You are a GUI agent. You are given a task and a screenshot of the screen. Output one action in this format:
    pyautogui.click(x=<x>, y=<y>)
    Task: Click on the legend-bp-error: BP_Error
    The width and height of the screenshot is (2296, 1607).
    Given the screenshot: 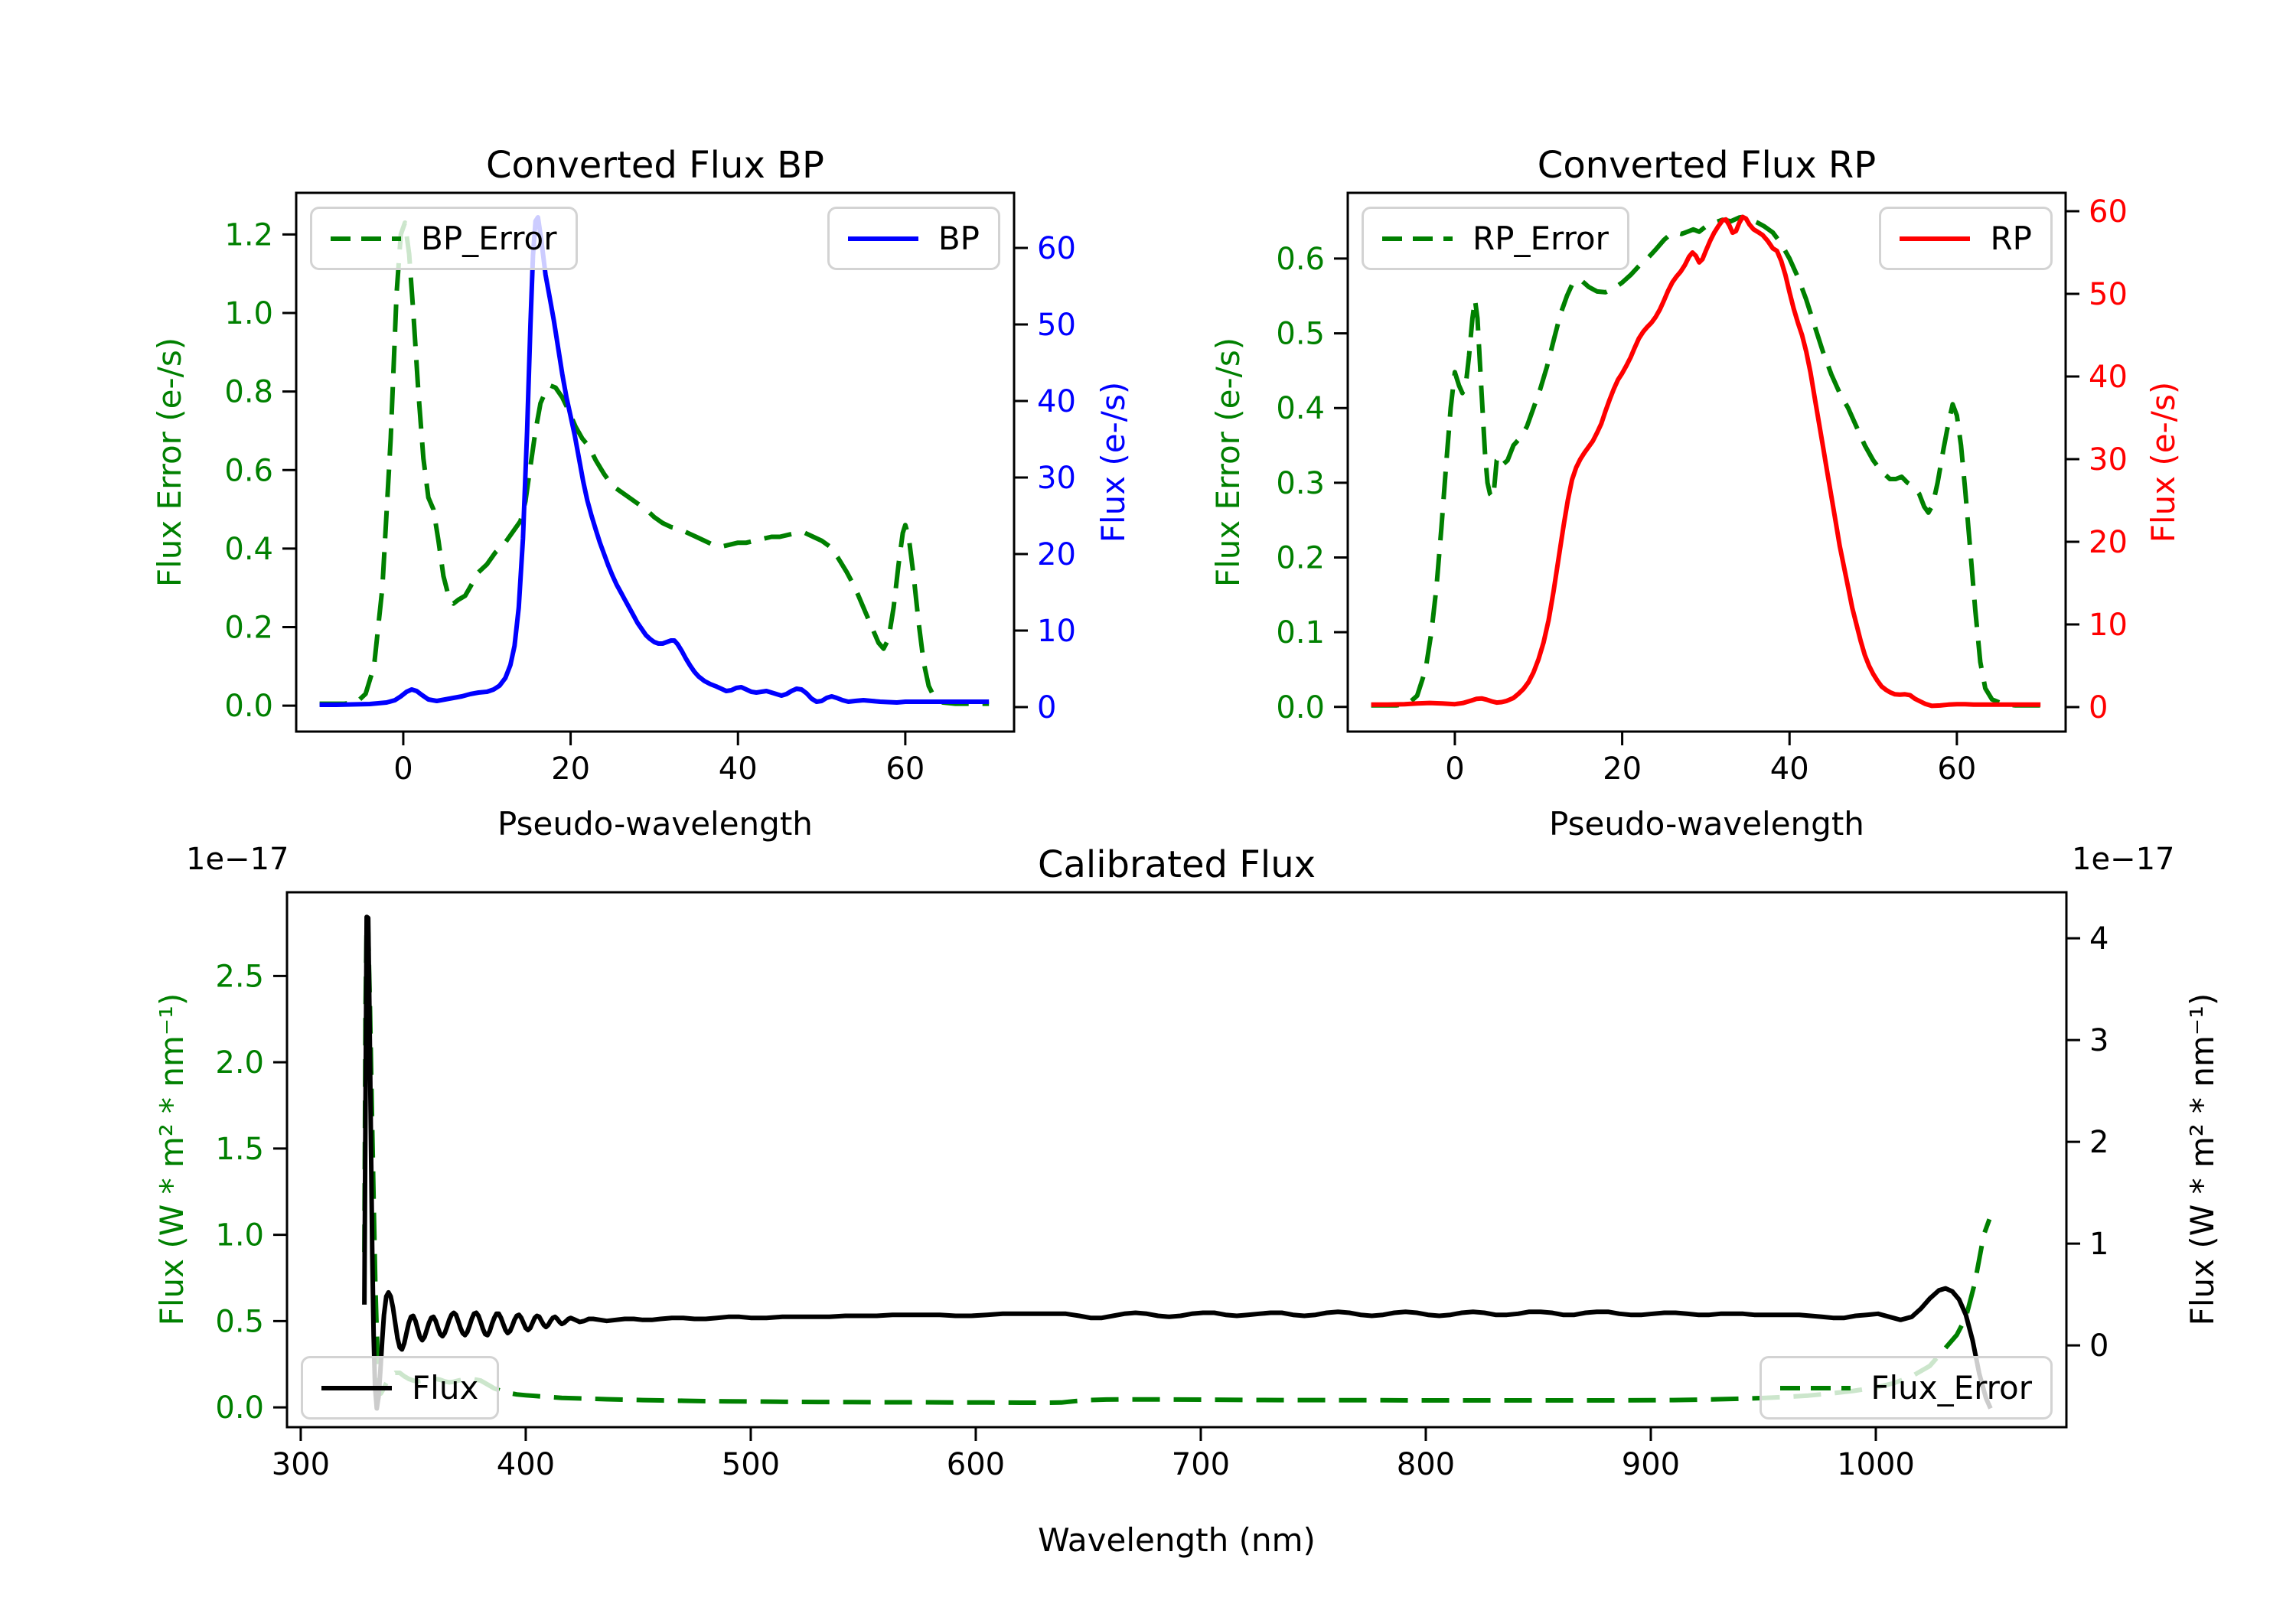 What is the action you would take?
    pyautogui.click(x=444, y=239)
    